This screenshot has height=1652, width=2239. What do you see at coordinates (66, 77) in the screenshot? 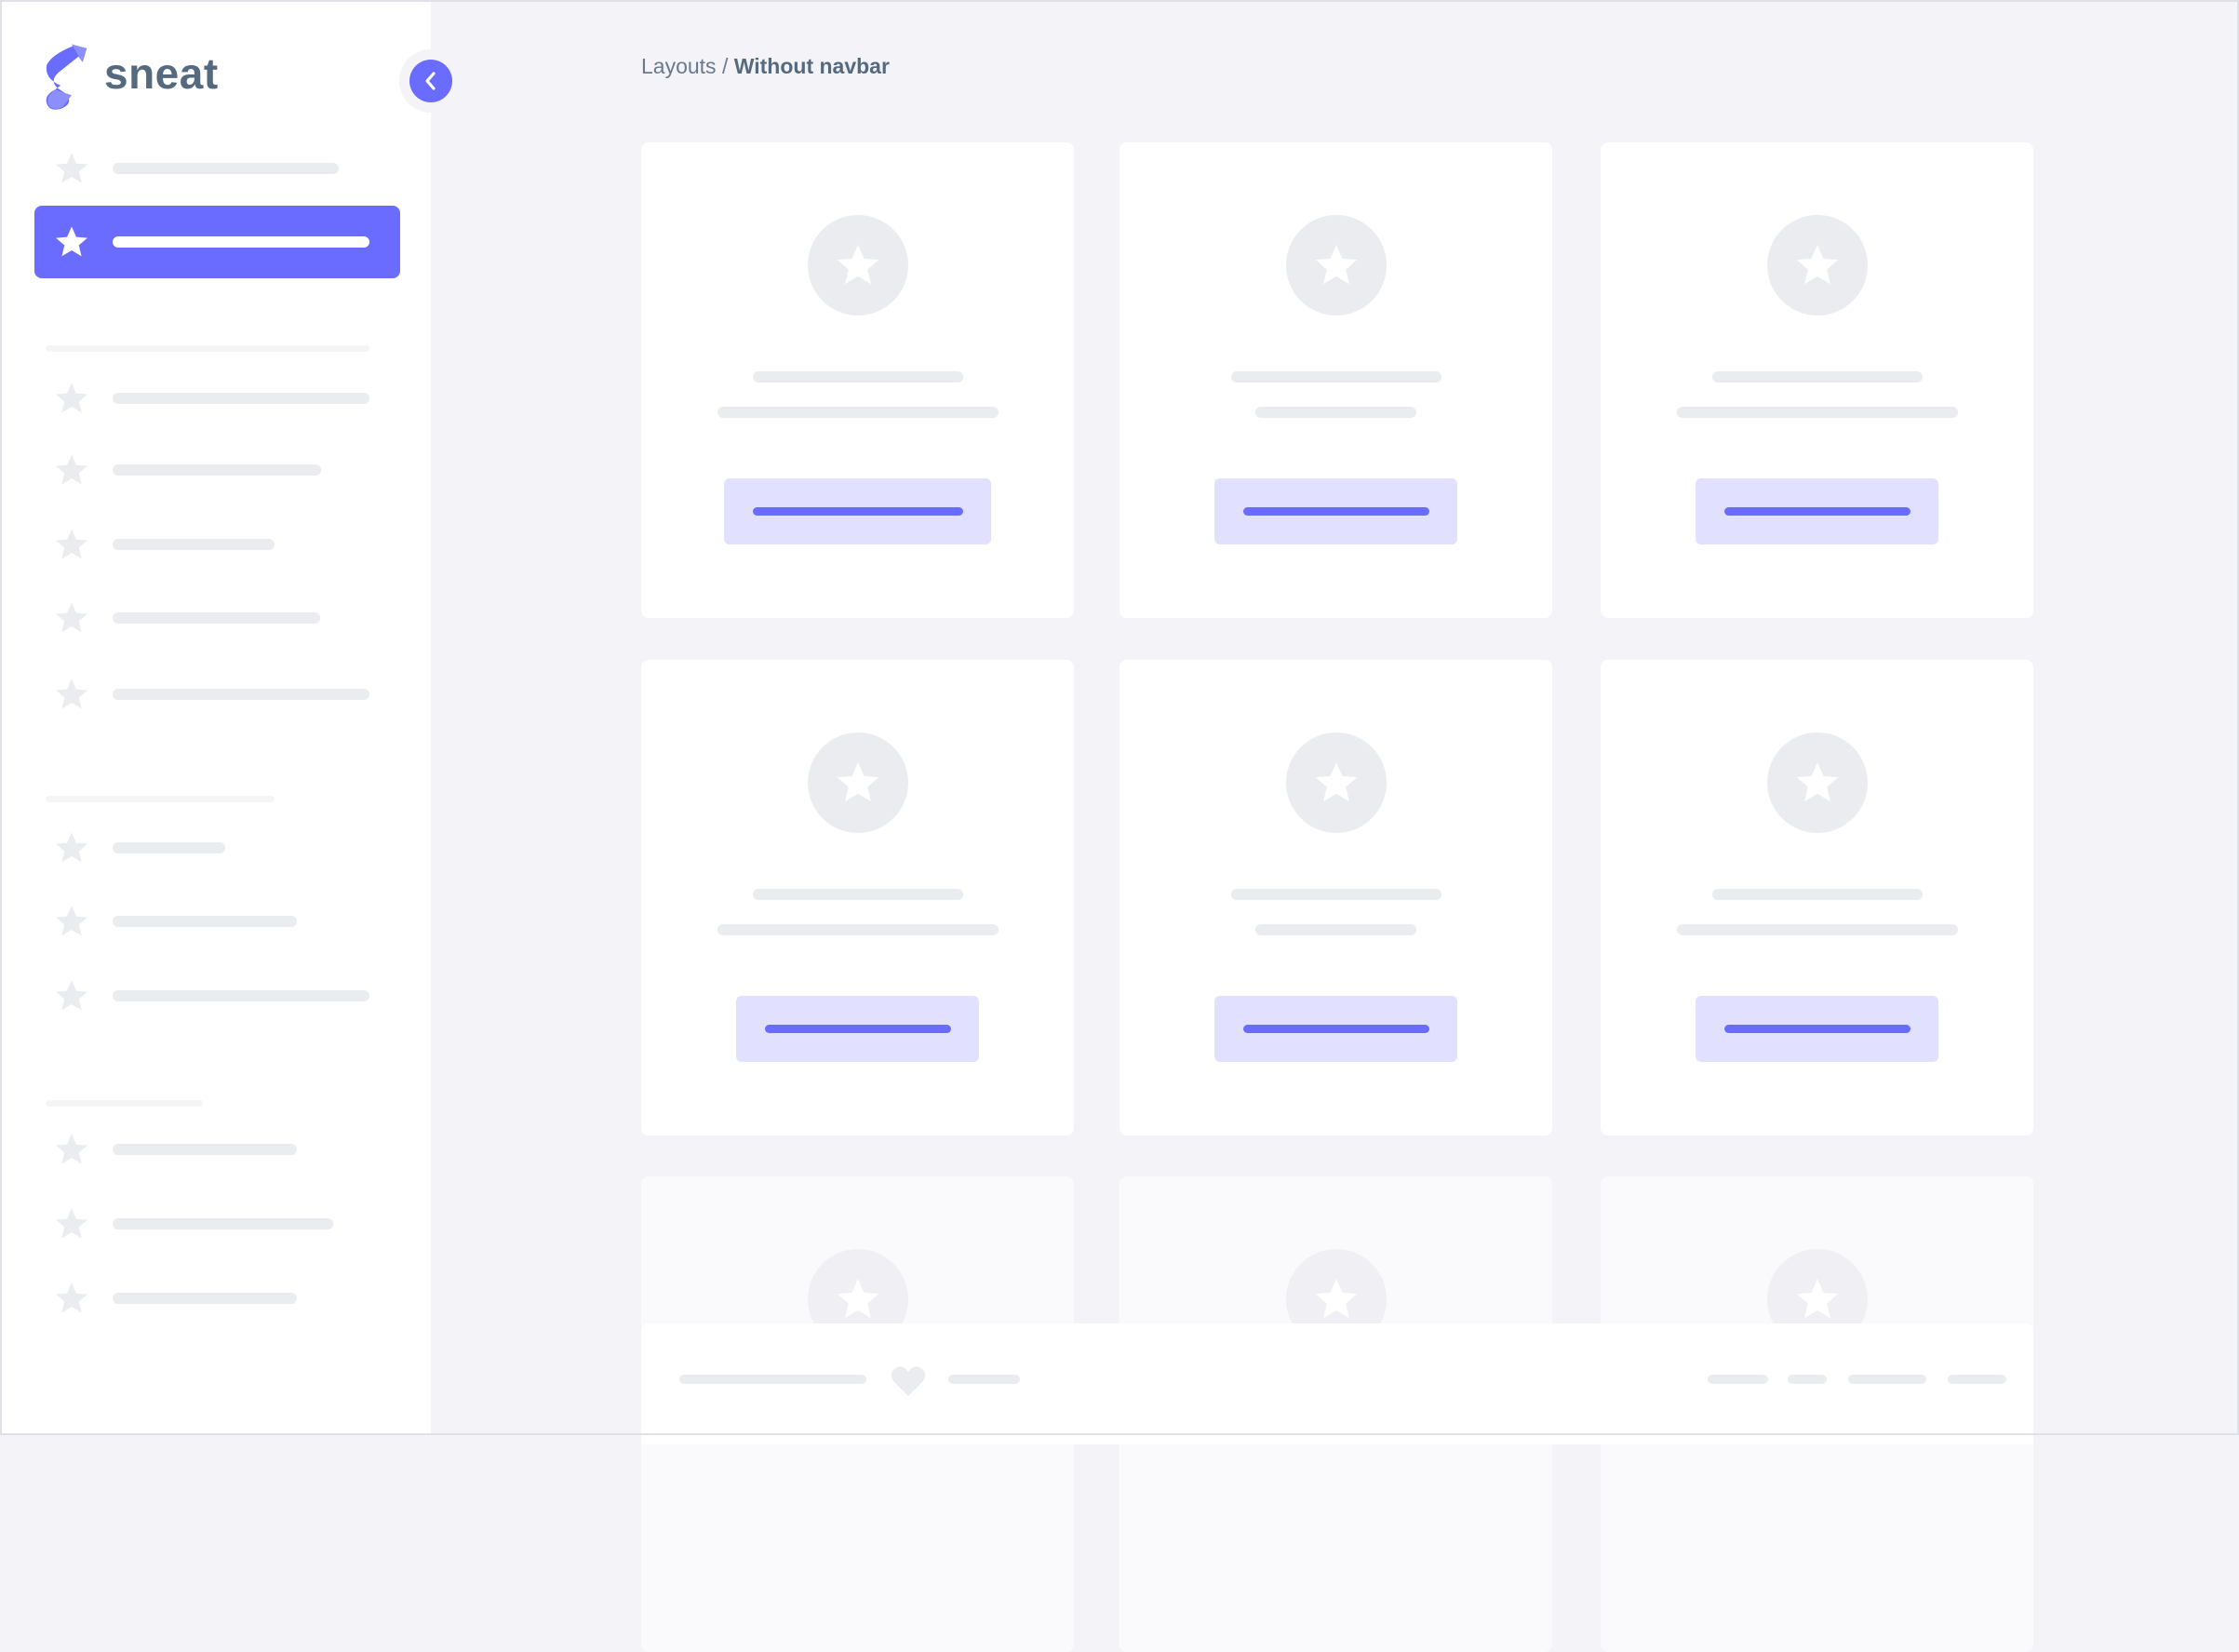
I see `sneat-logo-icon` at bounding box center [66, 77].